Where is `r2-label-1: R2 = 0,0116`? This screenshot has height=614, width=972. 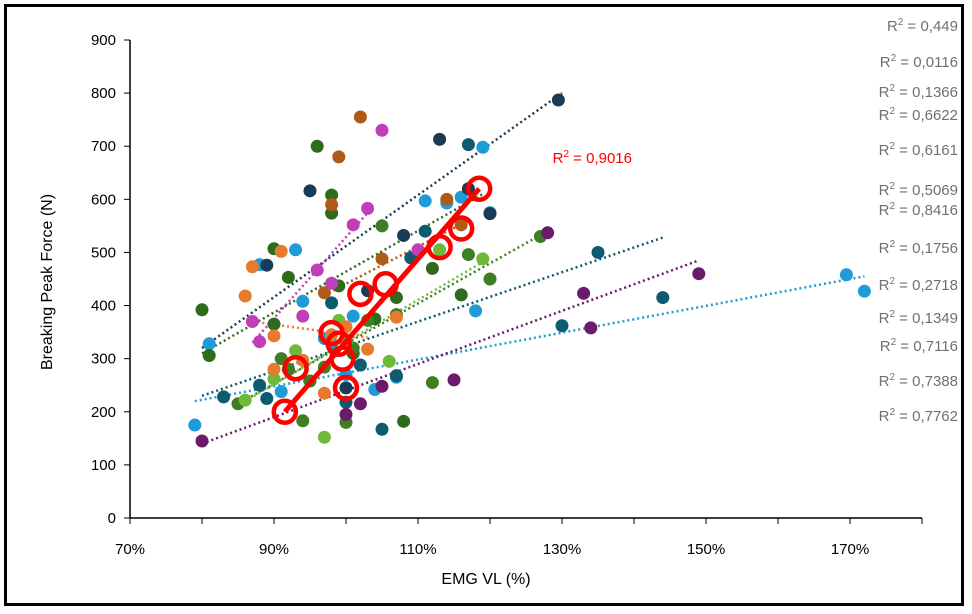
r2-label-1: R2 = 0,0116 is located at coordinates (919, 62).